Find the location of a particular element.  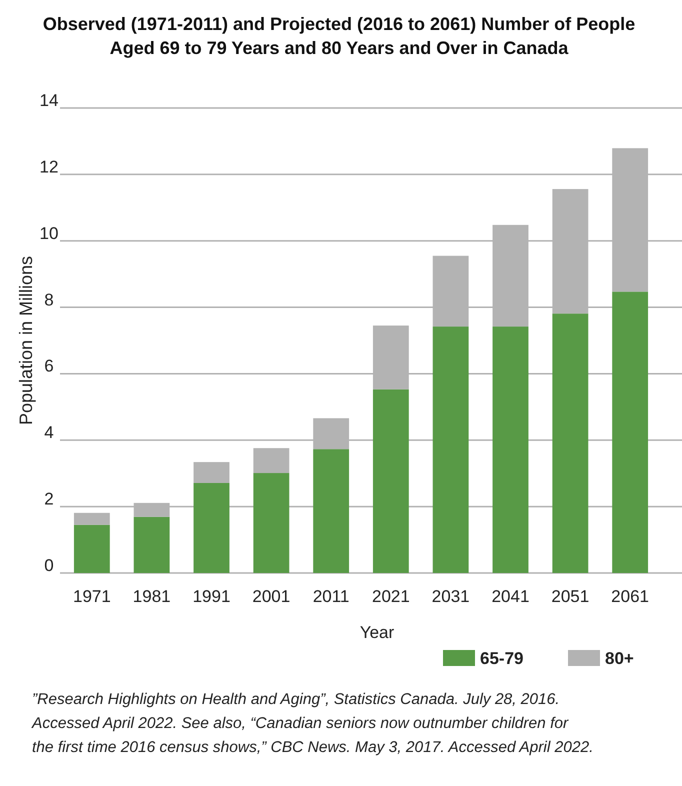

text: ”Research Highlights on Health and Aging”, Statistics Canada. July 28, 2016. Accessed April 2022. See also, “Canadian seniors now outnumber children for the first time 2016 census shows,” CBC News. May 3, 2017. Accessed April 2022. is located at coordinates (312, 723).